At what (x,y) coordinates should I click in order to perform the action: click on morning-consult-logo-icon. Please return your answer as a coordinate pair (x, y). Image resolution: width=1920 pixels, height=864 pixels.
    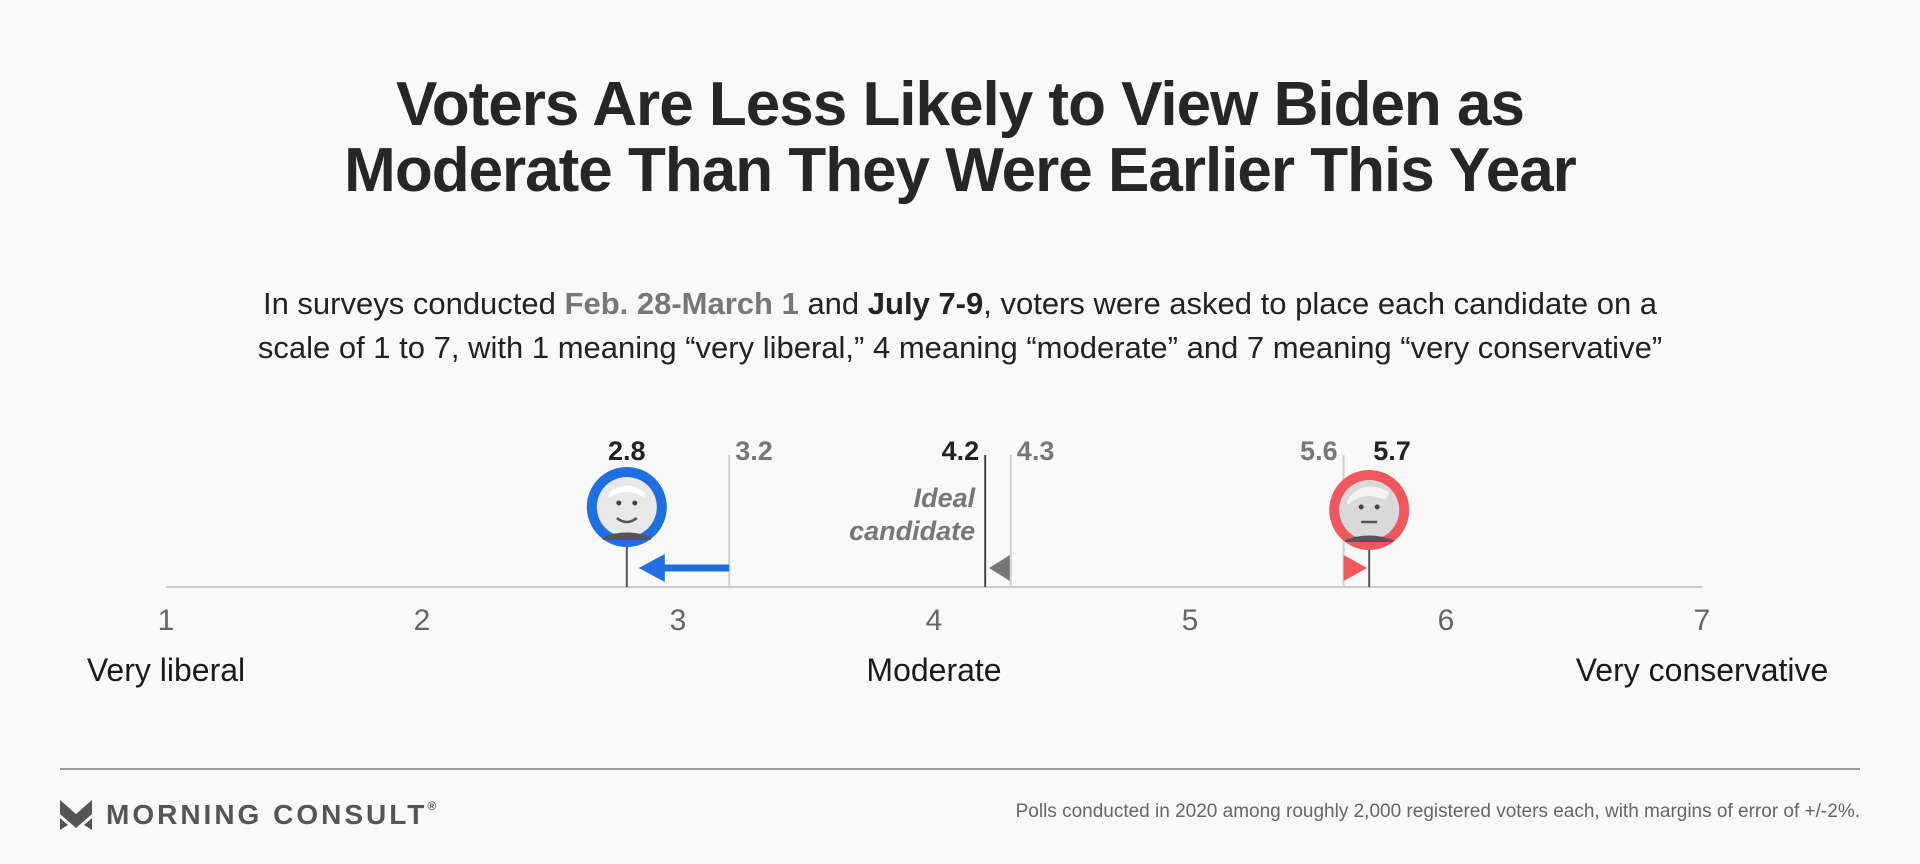
    Looking at the image, I should click on (76, 815).